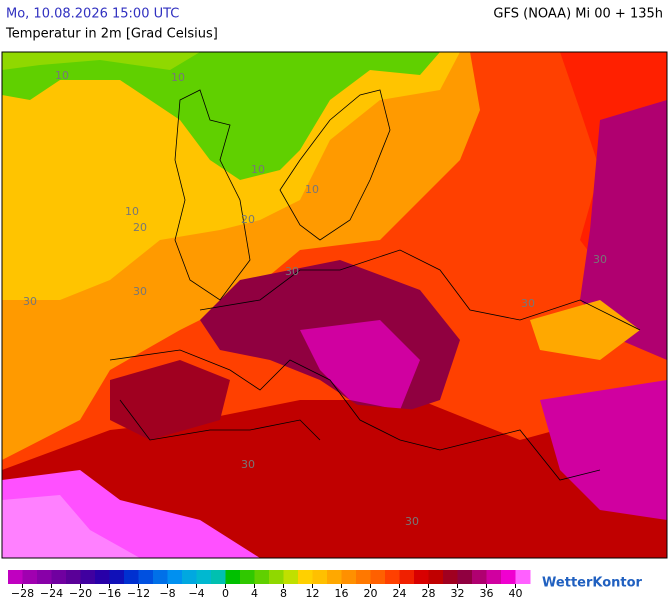 The width and height of the screenshot is (669, 604). I want to click on colorbar-tick-label: 28, so click(429, 593).